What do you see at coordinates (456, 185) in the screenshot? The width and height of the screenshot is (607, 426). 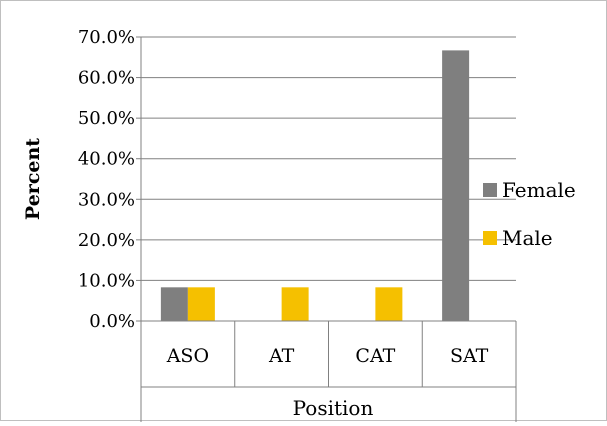 I see `bar-female-sat` at bounding box center [456, 185].